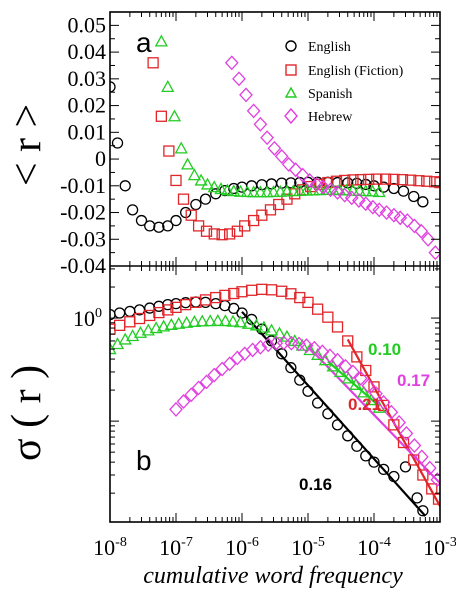 The height and width of the screenshot is (592, 456). What do you see at coordinates (413, 380) in the screenshot?
I see `slope-label-hebrew: 0.17` at bounding box center [413, 380].